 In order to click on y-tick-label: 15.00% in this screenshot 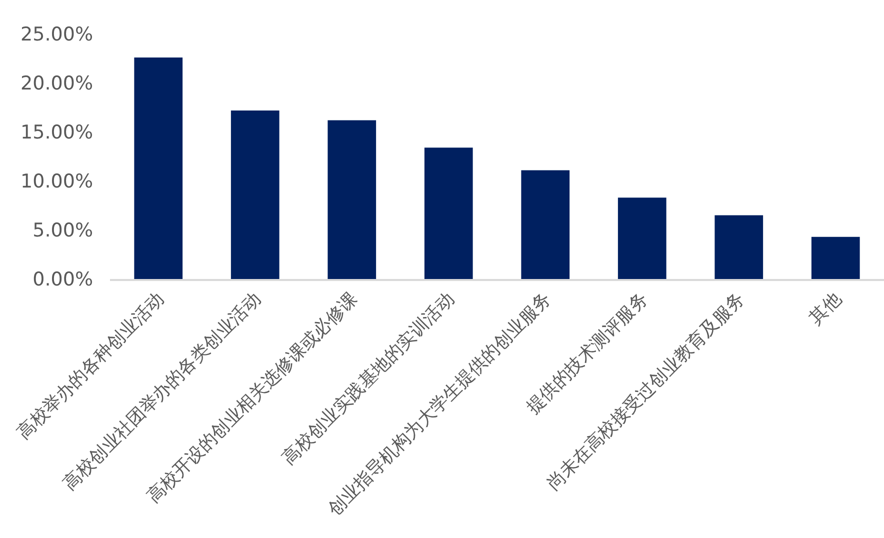, I will do `click(56, 133)`.